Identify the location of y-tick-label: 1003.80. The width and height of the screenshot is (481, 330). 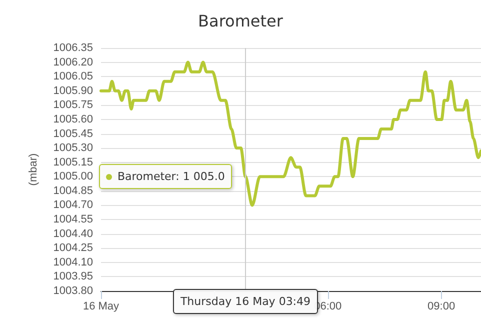
(73, 291).